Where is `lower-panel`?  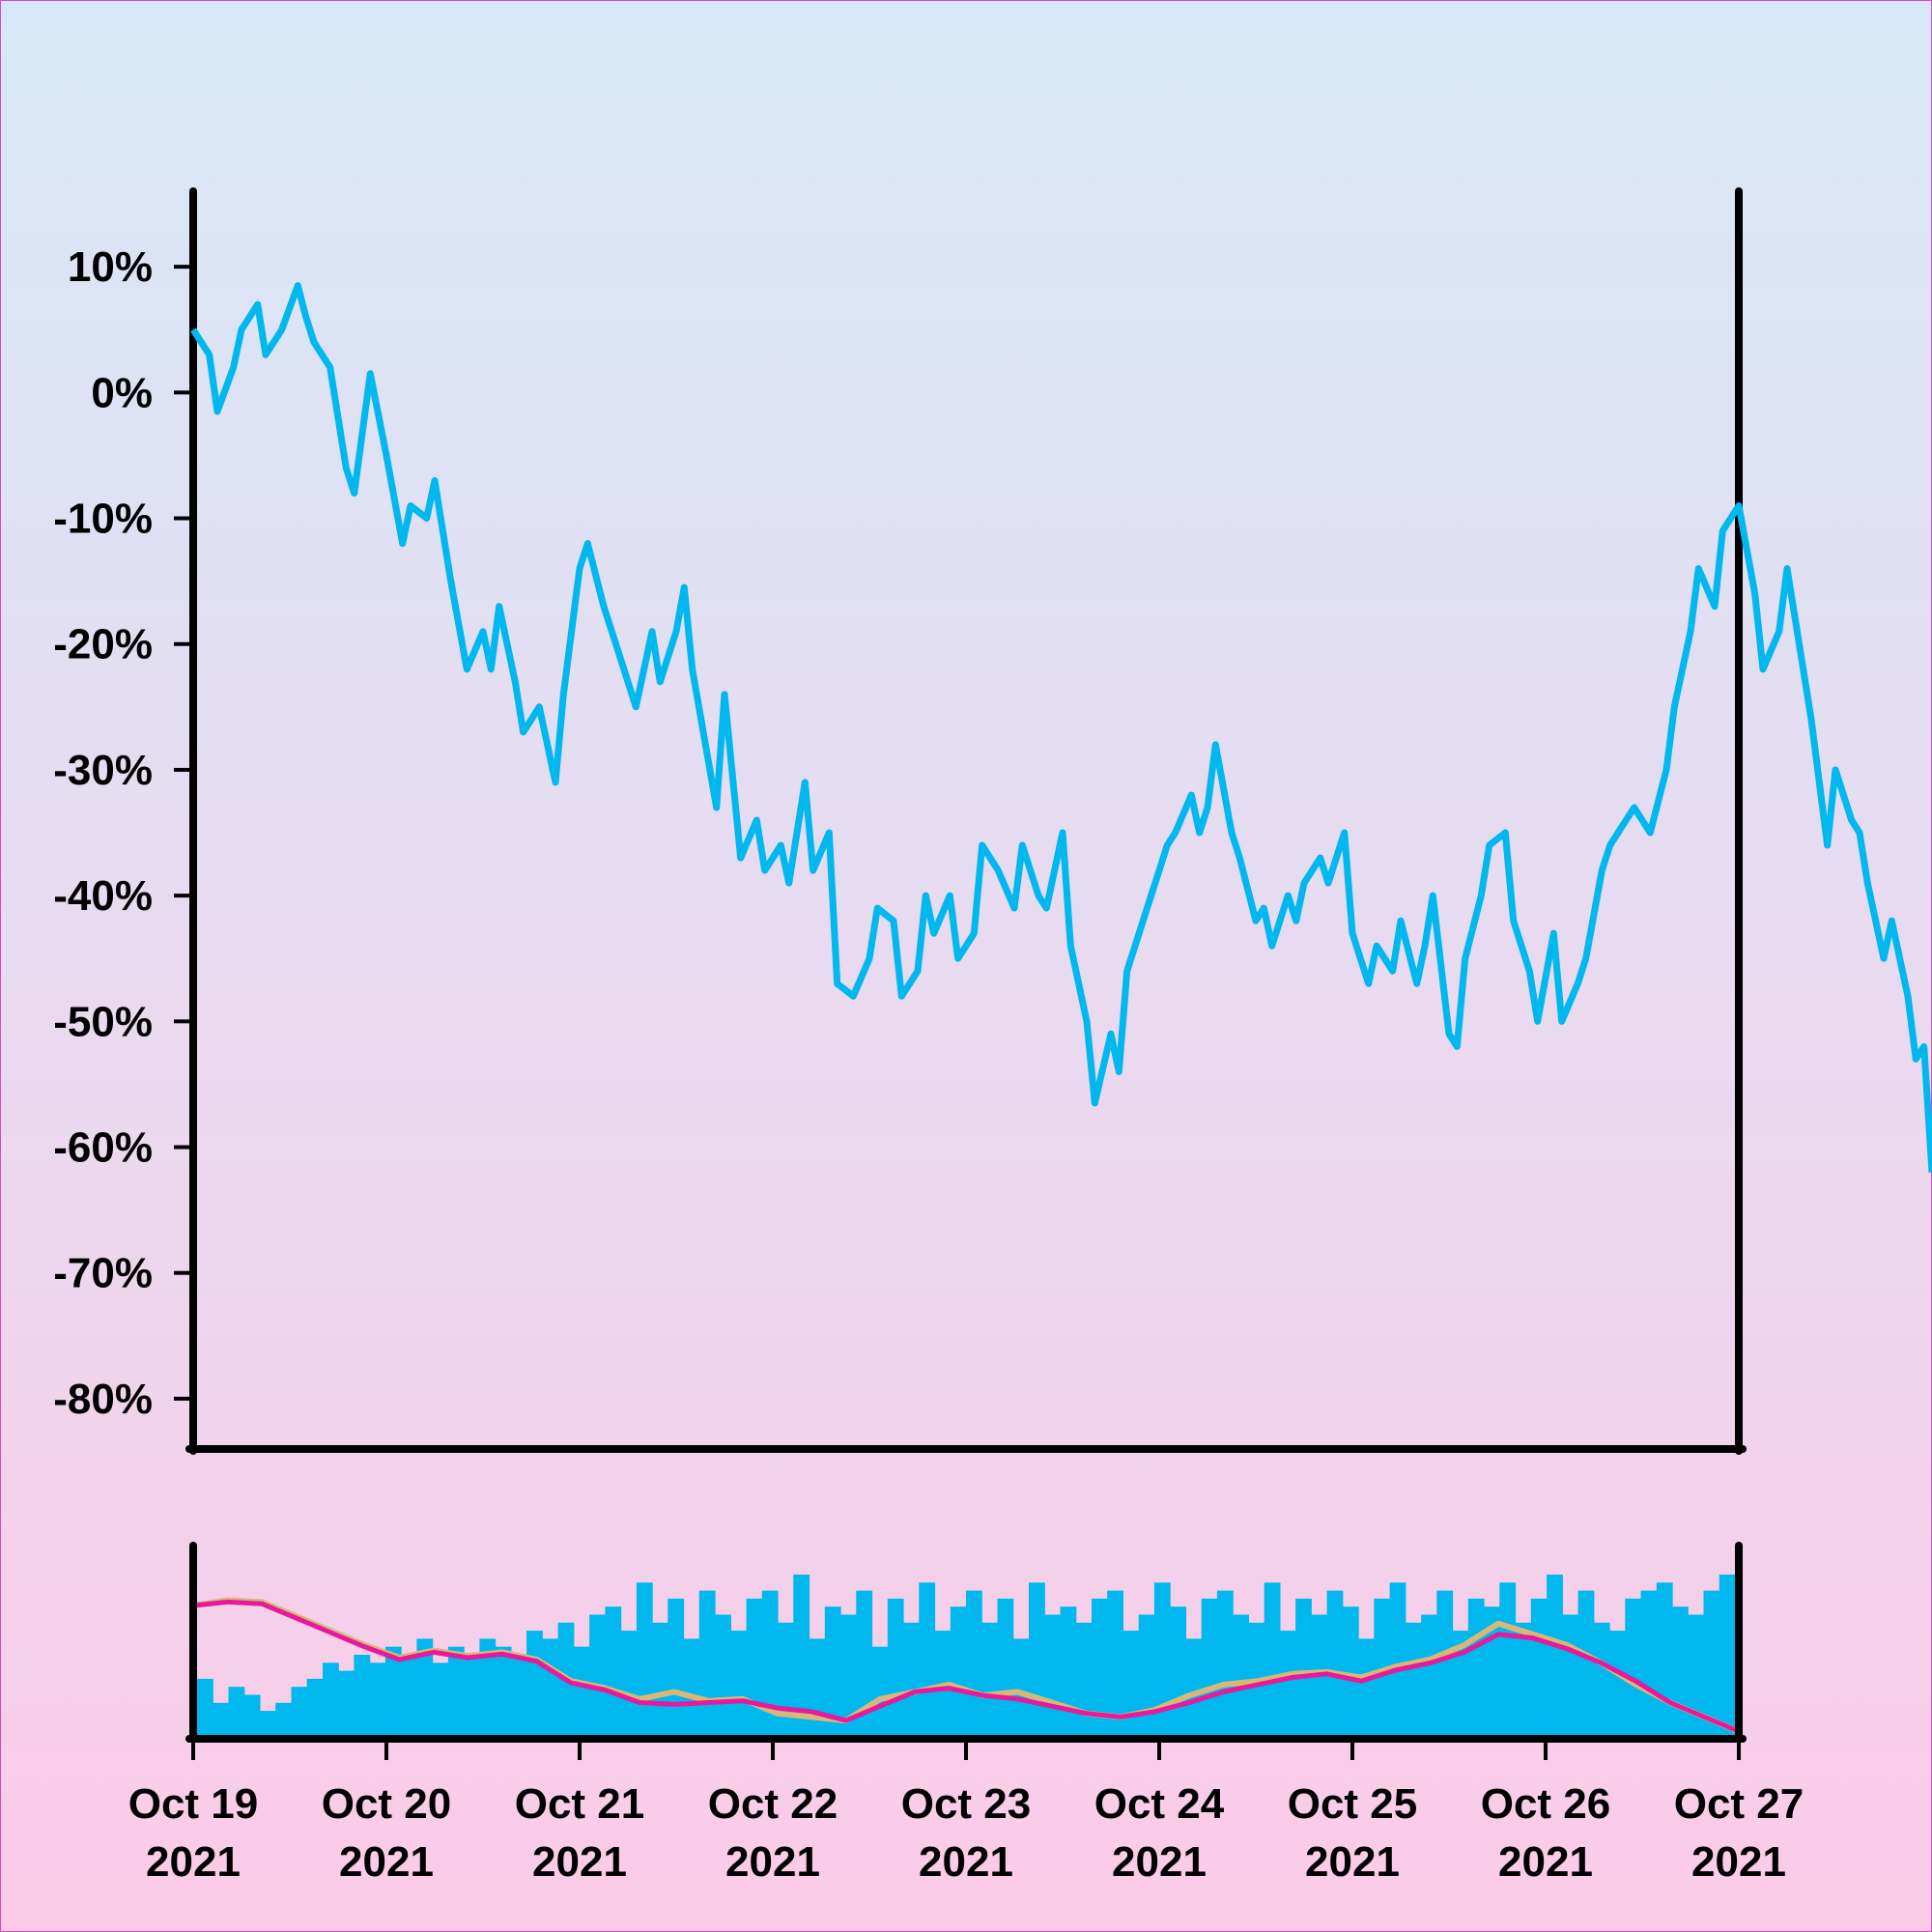 lower-panel is located at coordinates (966, 1642).